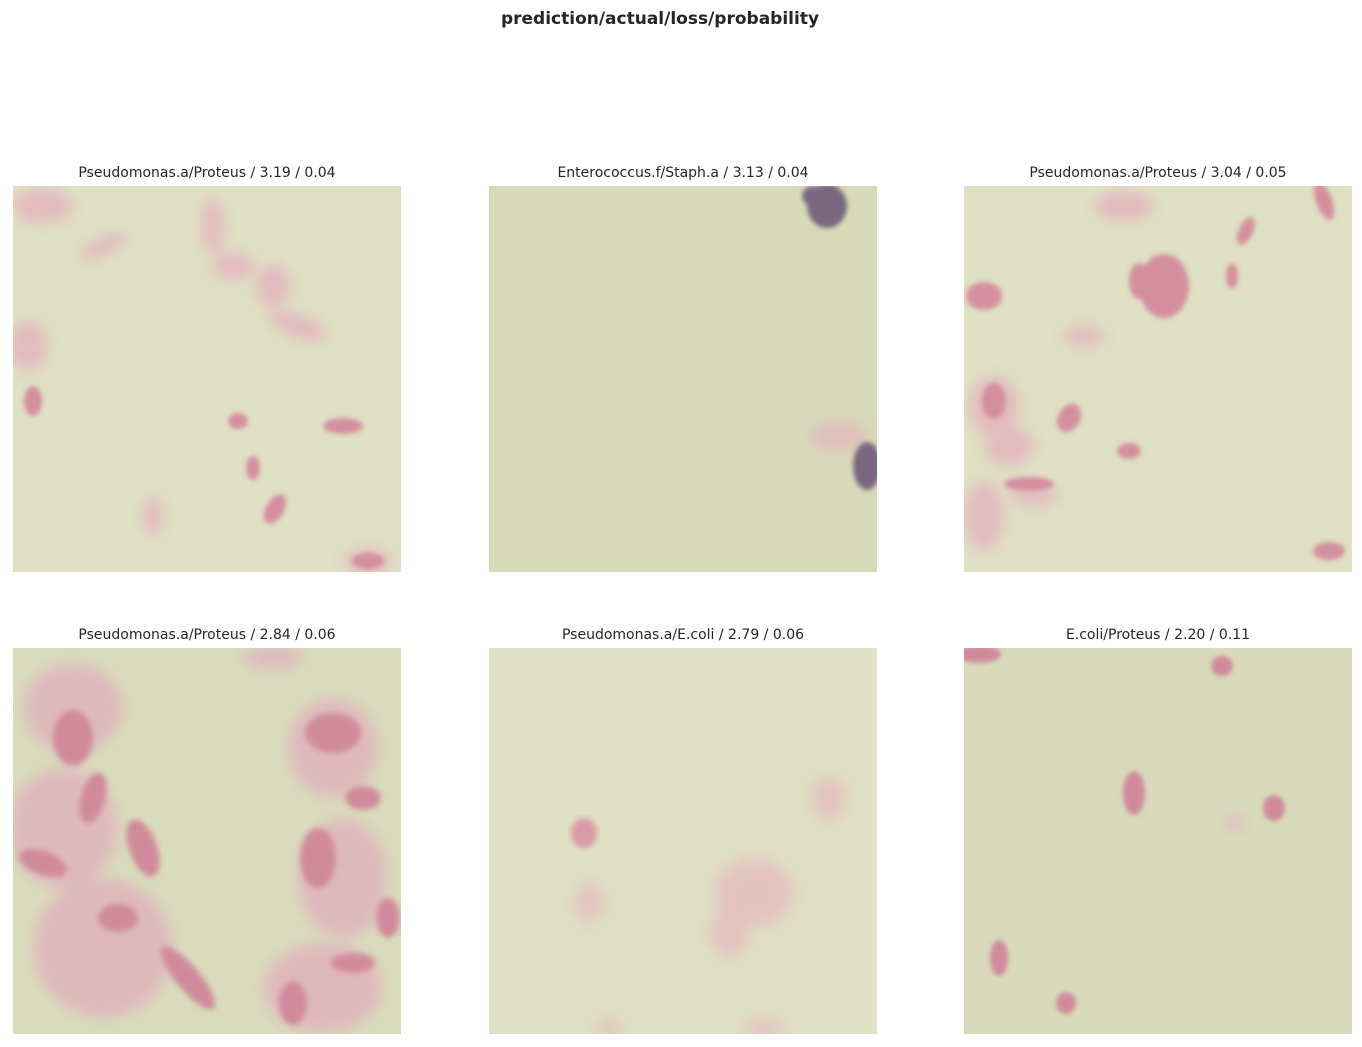 This screenshot has width=1362, height=1047. I want to click on panel-title-5: Pseudomonas.a/E.coli / 2.79 / 0.06, so click(683, 635).